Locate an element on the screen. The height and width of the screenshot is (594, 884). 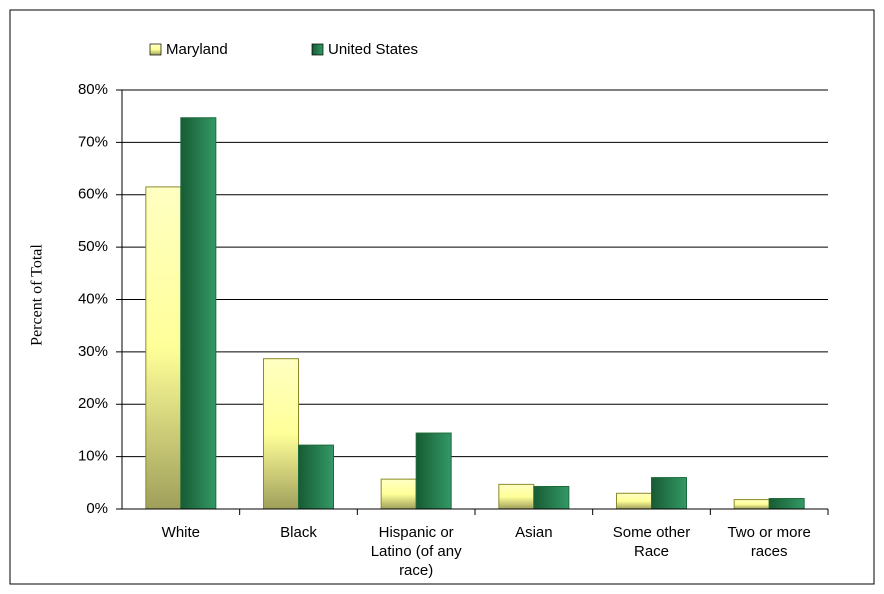
x-tick-label: Black is located at coordinates (298, 532).